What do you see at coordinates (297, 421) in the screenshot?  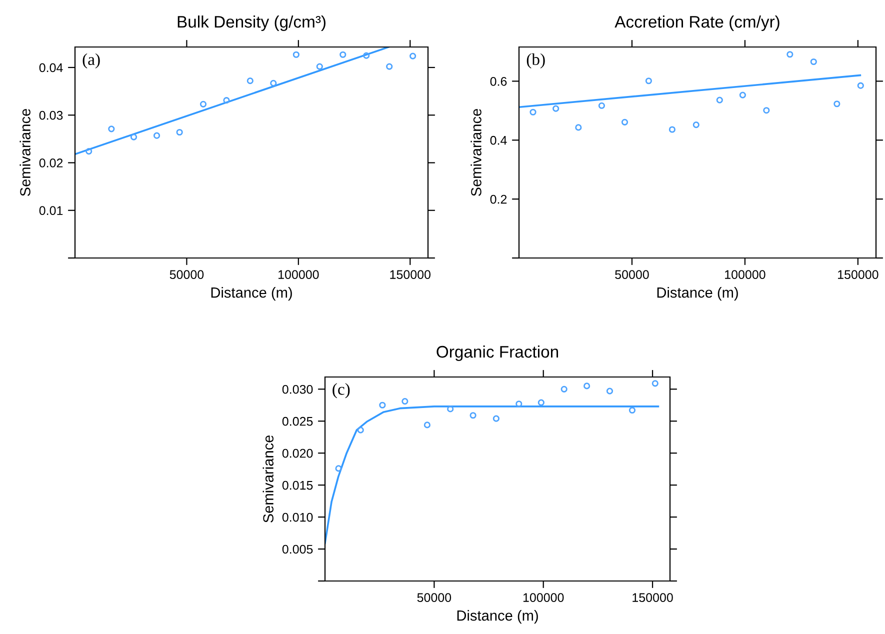 I see `y-tick-label: 0.025` at bounding box center [297, 421].